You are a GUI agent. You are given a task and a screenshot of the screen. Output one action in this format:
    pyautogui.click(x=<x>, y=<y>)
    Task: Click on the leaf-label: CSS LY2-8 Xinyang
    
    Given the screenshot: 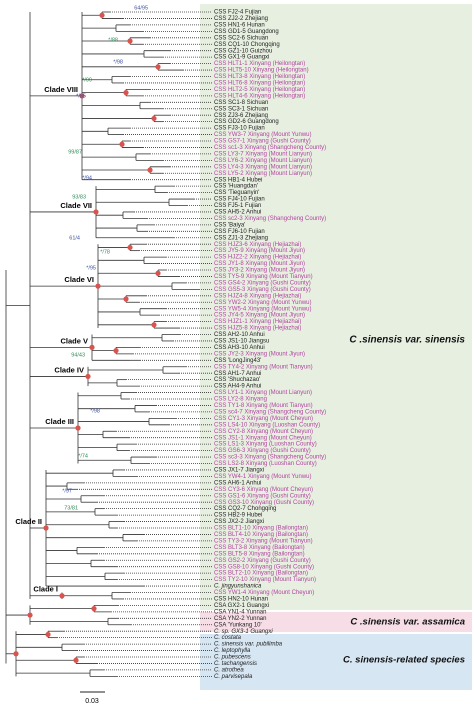 What is the action you would take?
    pyautogui.click(x=240, y=400)
    